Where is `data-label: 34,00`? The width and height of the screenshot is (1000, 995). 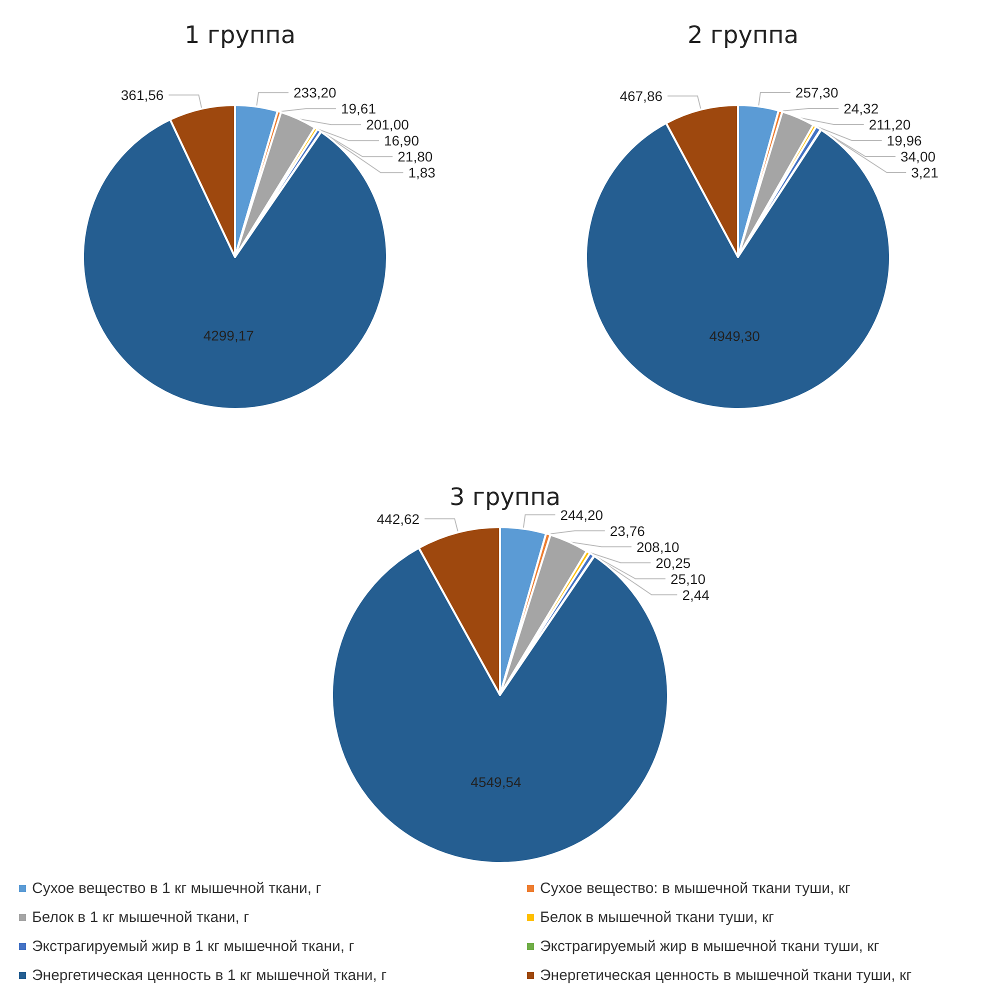 data-label: 34,00 is located at coordinates (918, 156).